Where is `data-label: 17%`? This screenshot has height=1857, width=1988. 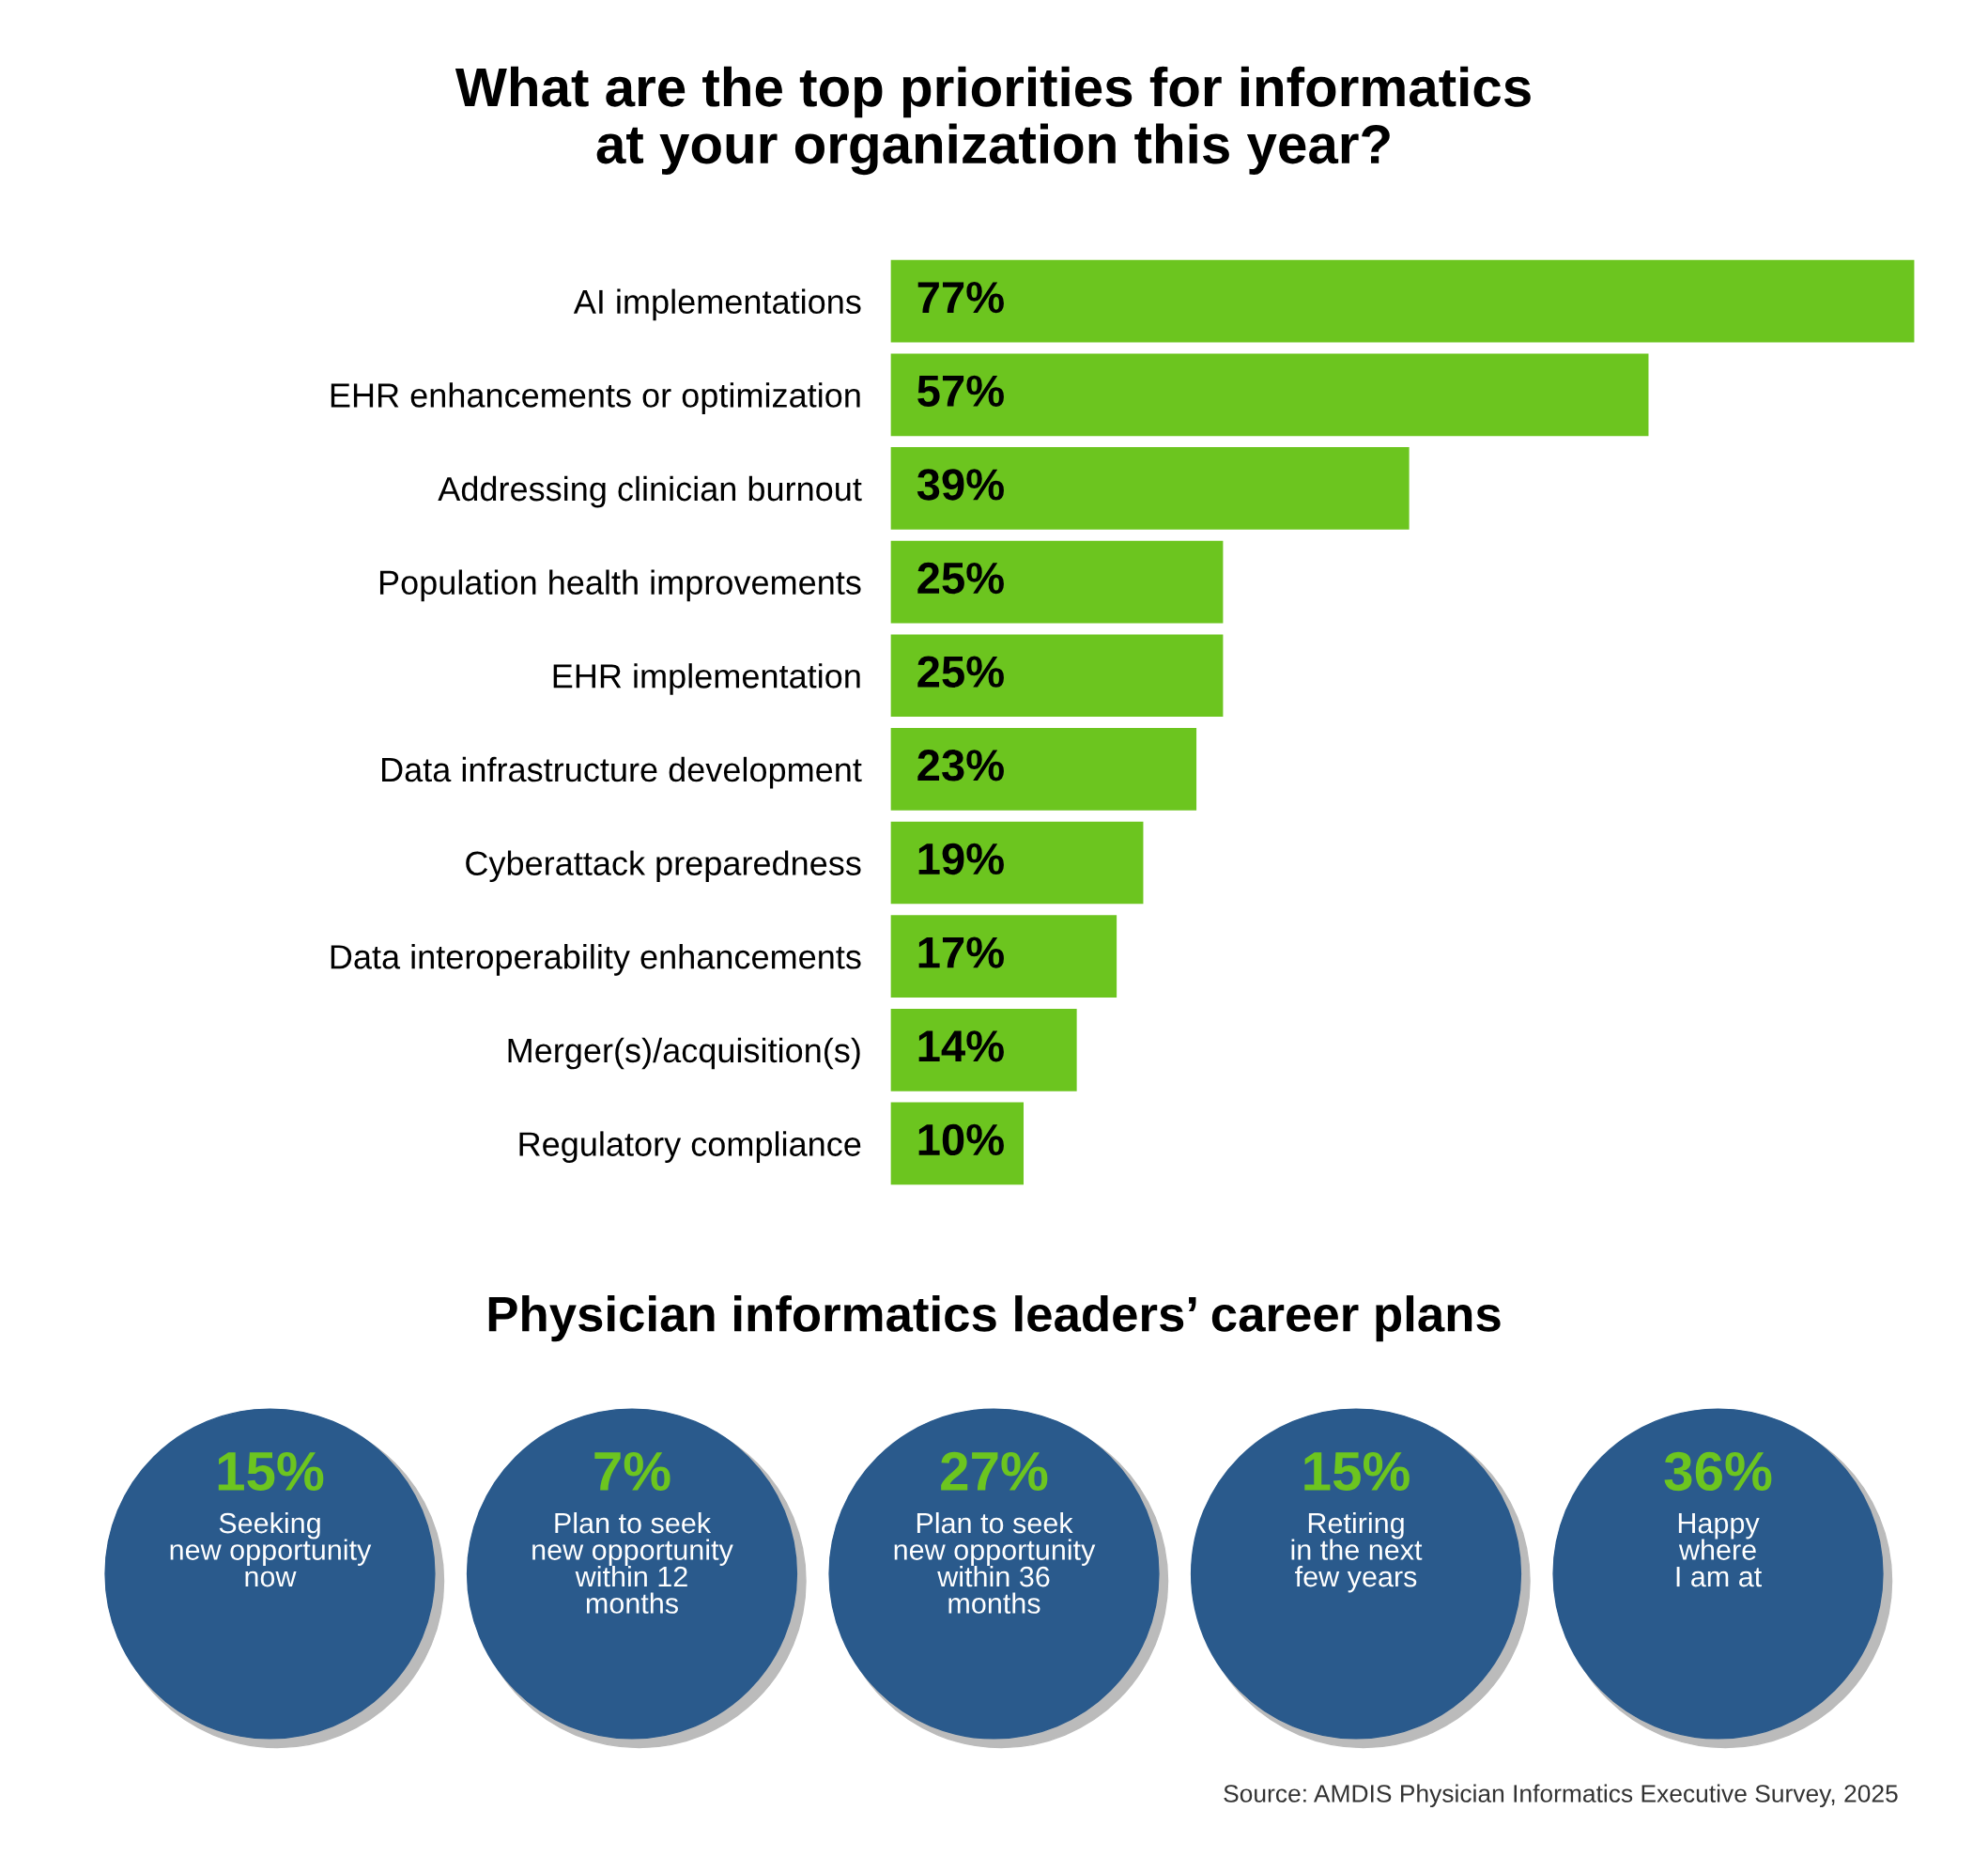 data-label: 17% is located at coordinates (961, 952).